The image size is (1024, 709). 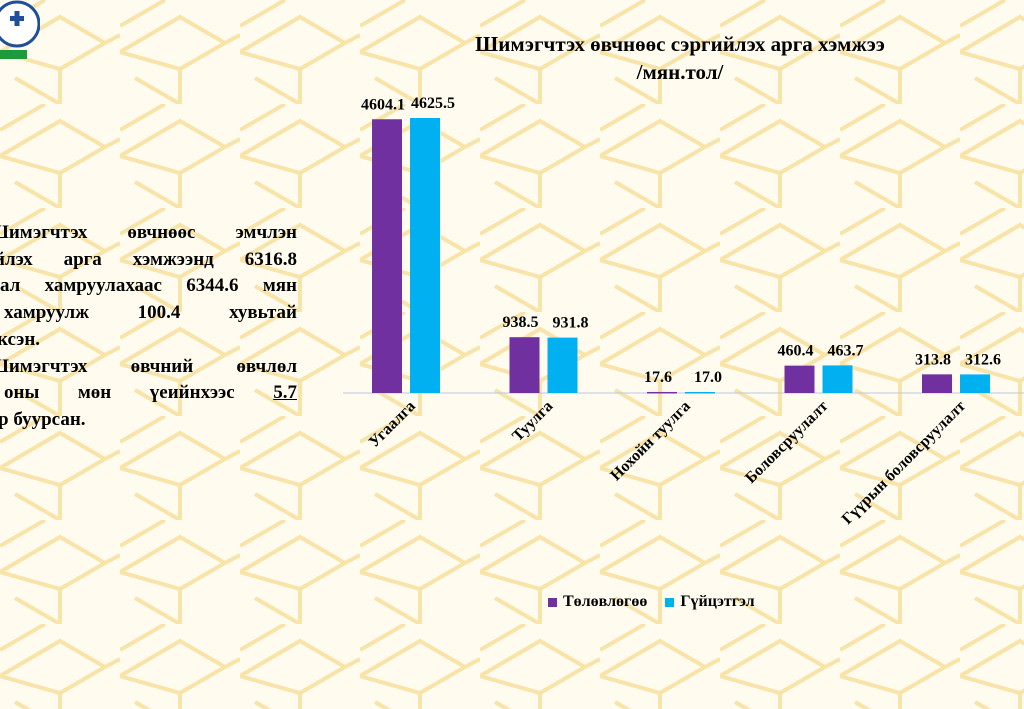 I want to click on legend-label: Төлөвлөгөө, so click(x=605, y=601).